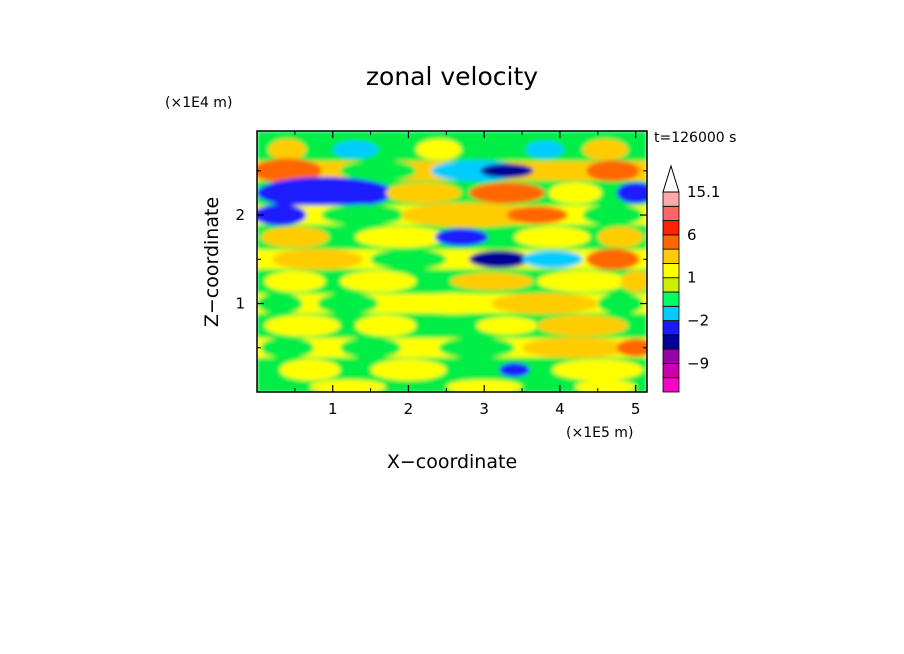 The width and height of the screenshot is (904, 654). What do you see at coordinates (692, 235) in the screenshot?
I see `colorbar-label: 6` at bounding box center [692, 235].